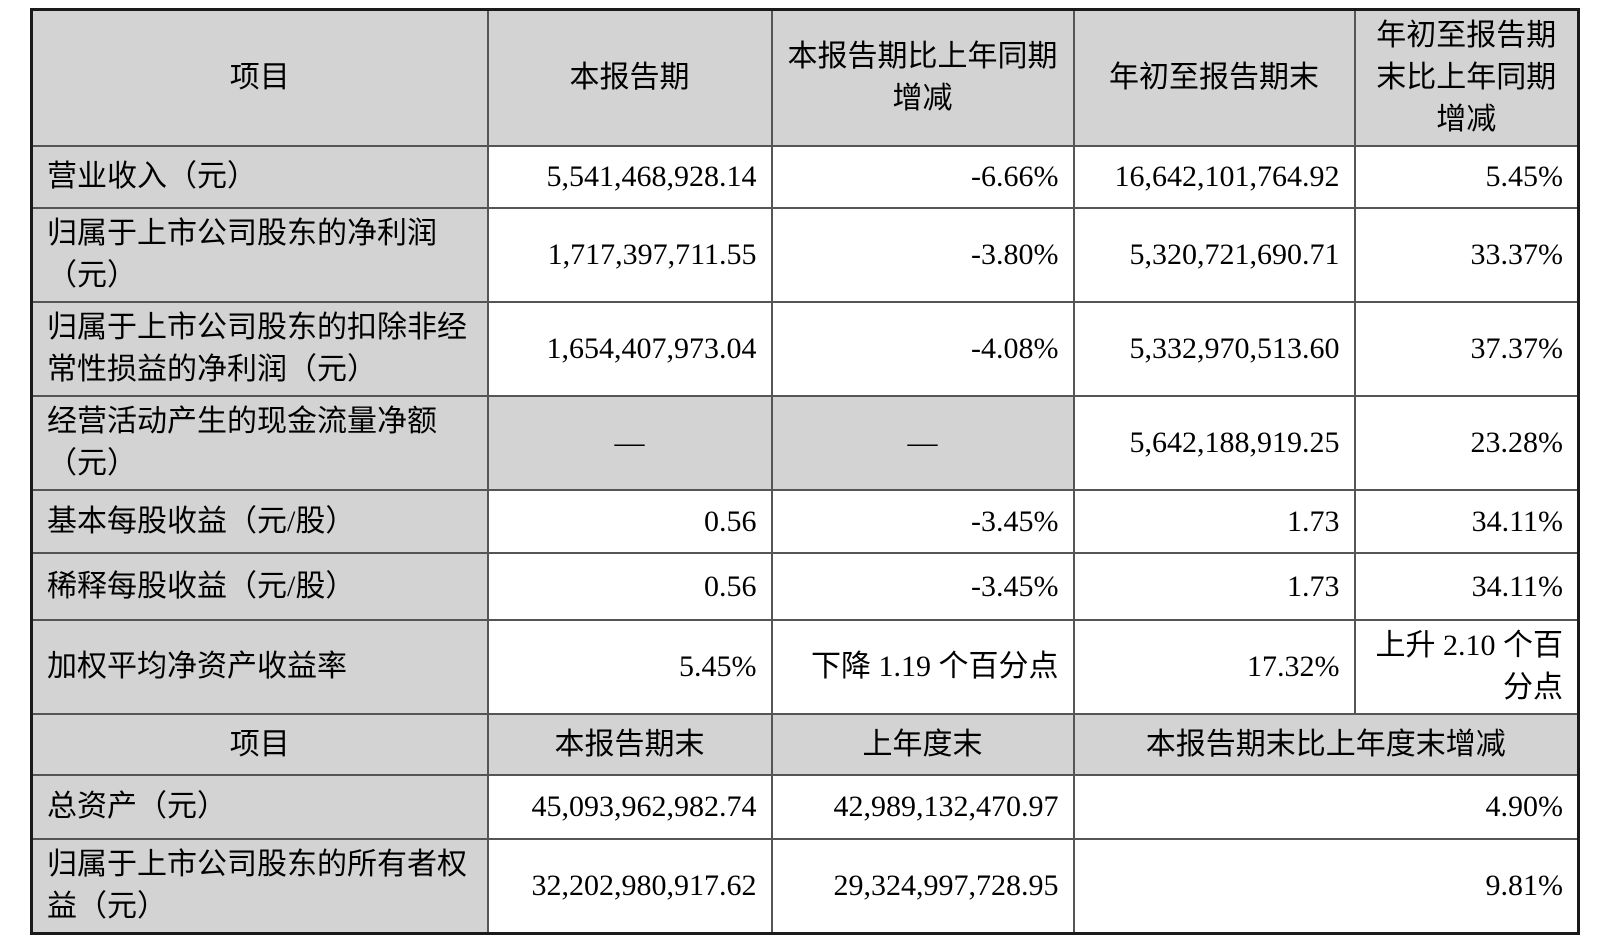 This screenshot has width=1607, height=935. I want to click on col-header-period-end: 本报告期末, so click(629, 744).